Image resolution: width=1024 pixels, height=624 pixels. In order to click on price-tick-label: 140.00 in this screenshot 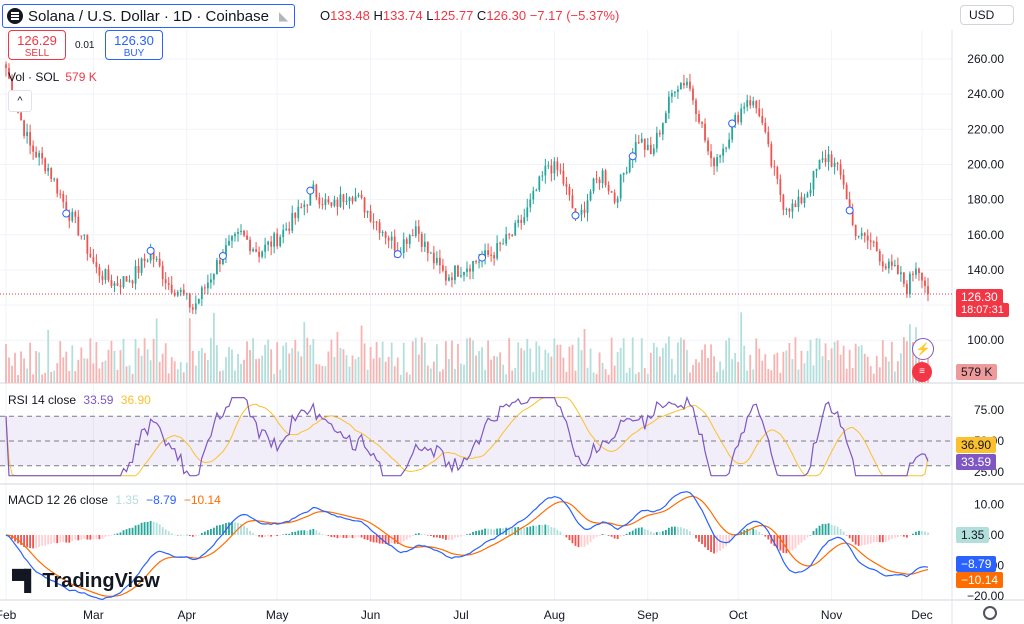, I will do `click(985, 270)`.